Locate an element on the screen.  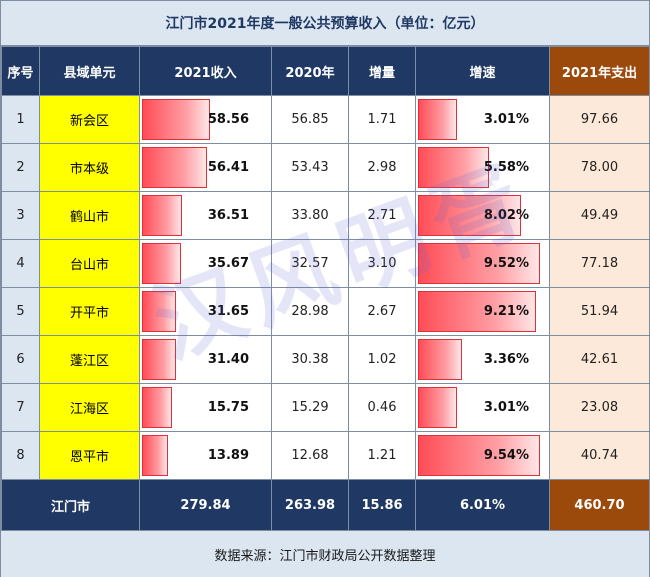
page-title: 江门市2021年度一般公共预算收入（单位：亿元） is located at coordinates (325, 23).